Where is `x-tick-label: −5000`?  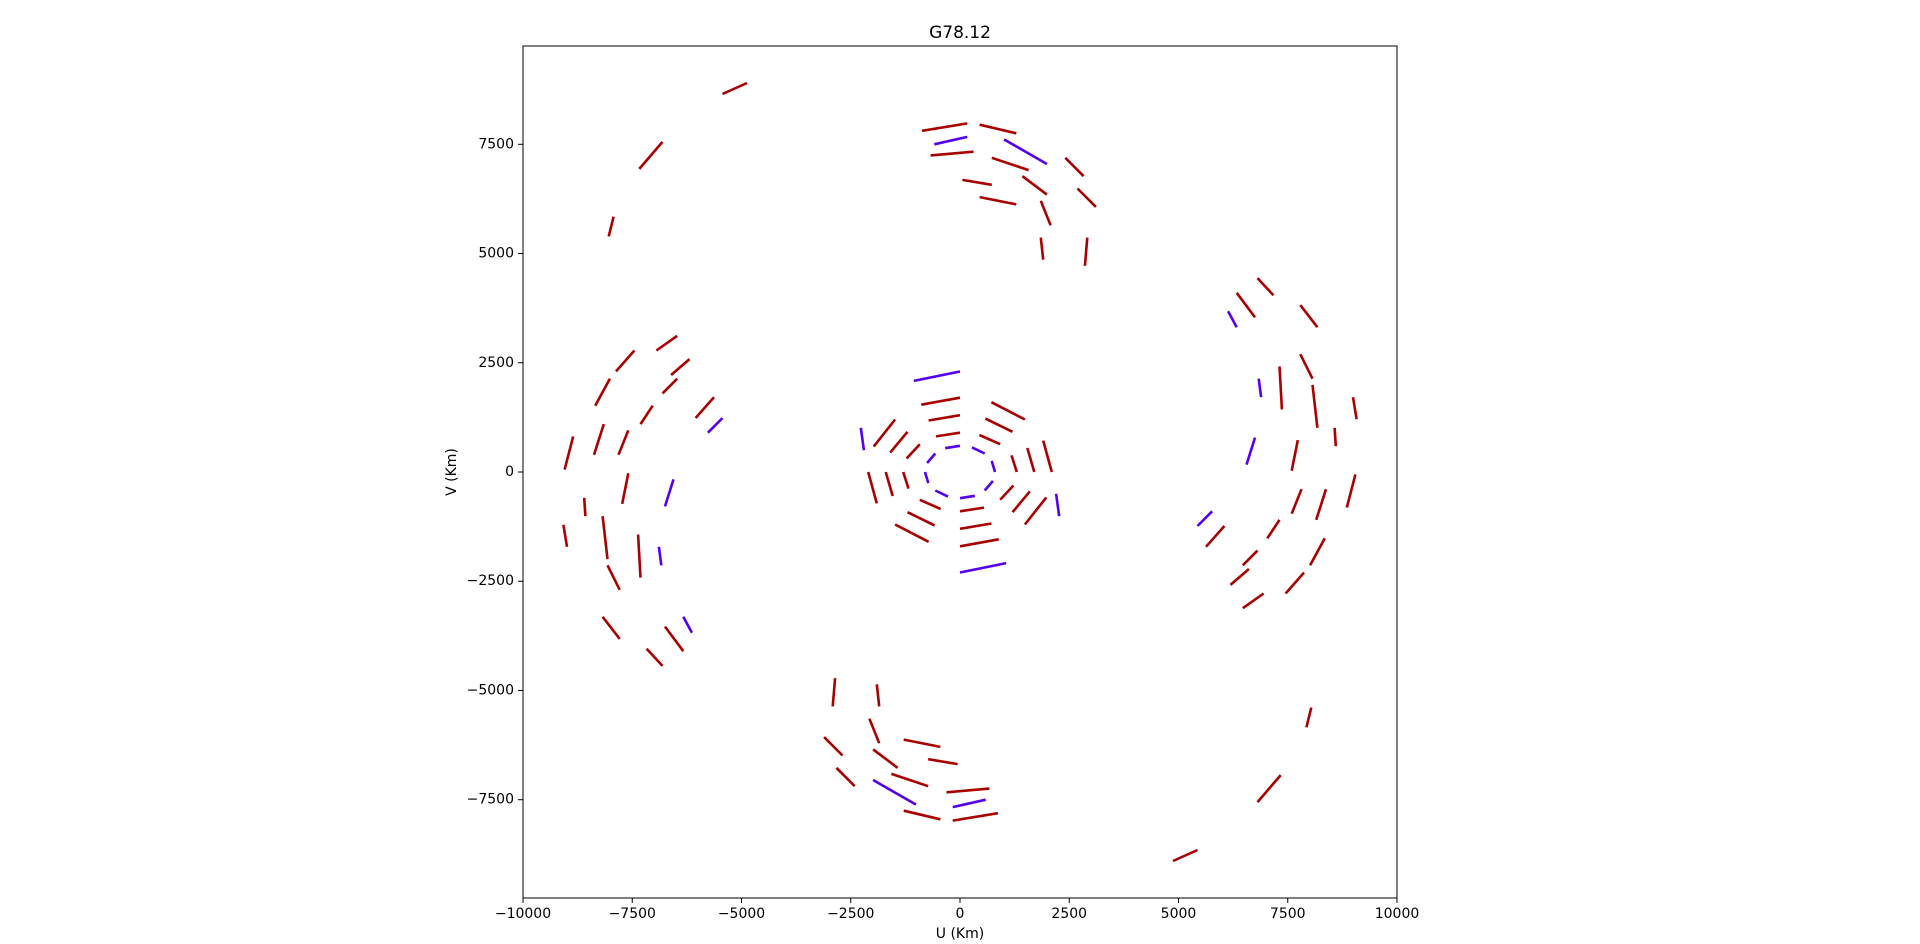
x-tick-label: −5000 is located at coordinates (741, 914).